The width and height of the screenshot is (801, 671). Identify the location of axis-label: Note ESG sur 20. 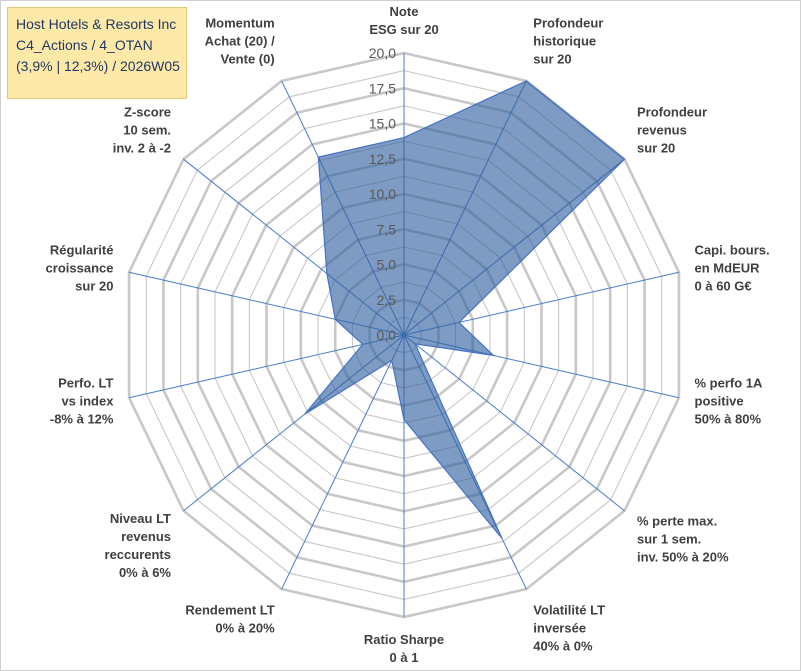
(403, 20).